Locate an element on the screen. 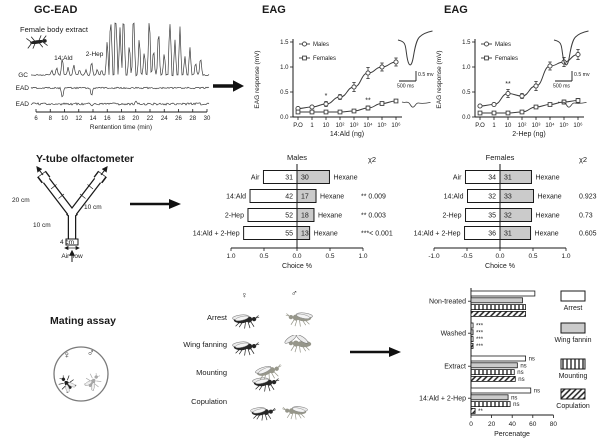 The width and height of the screenshot is (600, 444). eag-inset-male-trace is located at coordinates (415, 48).